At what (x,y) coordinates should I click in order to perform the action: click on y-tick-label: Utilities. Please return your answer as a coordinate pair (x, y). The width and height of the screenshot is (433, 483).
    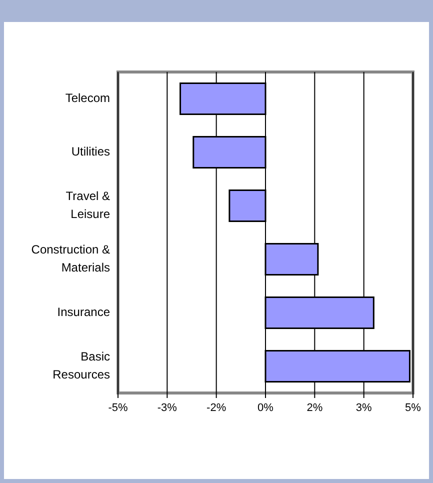
    Looking at the image, I should click on (90, 151).